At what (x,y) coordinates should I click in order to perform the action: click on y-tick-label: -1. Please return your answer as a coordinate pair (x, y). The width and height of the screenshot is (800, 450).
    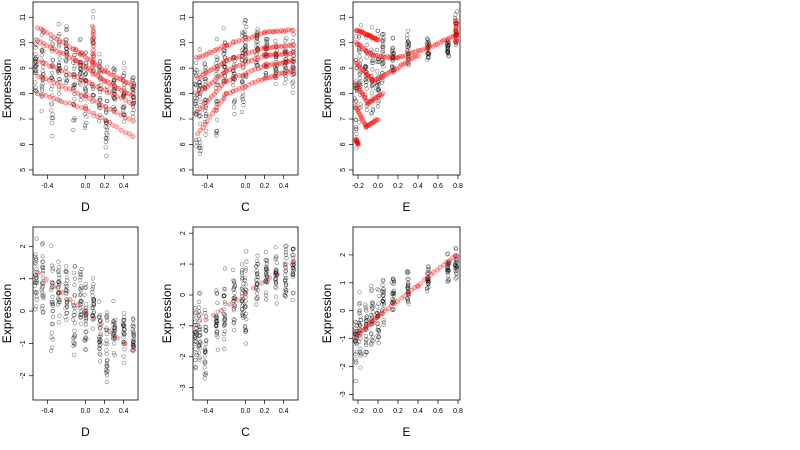
    Looking at the image, I should click on (343, 338).